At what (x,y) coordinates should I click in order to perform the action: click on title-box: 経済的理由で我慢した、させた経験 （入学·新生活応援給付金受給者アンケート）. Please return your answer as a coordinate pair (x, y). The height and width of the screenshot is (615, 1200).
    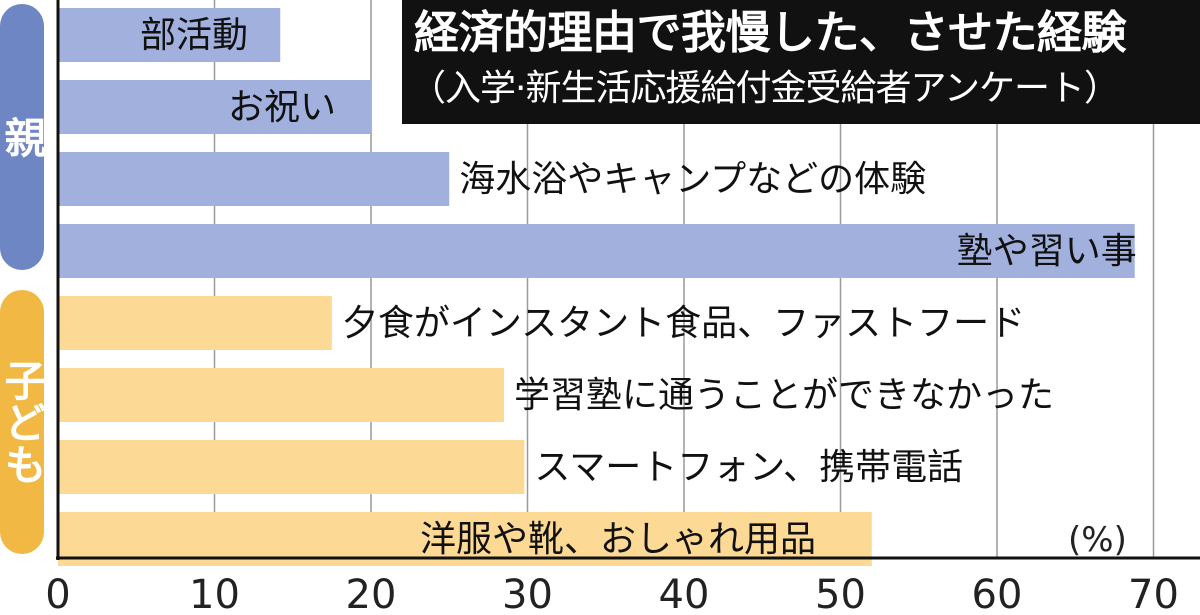
    Looking at the image, I should click on (801, 62).